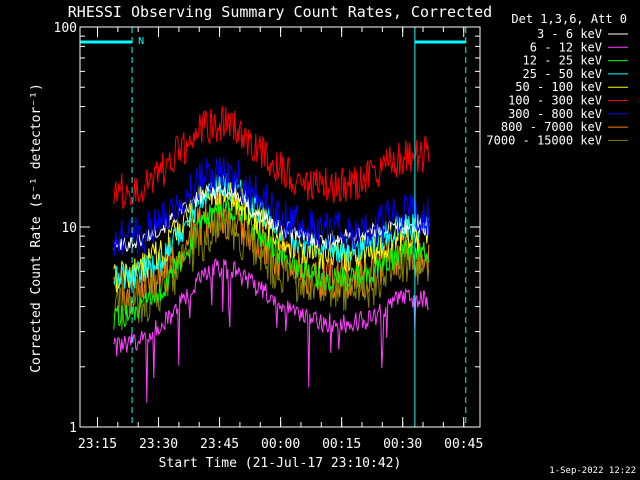 Image resolution: width=640 pixels, height=480 pixels. What do you see at coordinates (341, 444) in the screenshot?
I see `x-tick-label: 00:15` at bounding box center [341, 444].